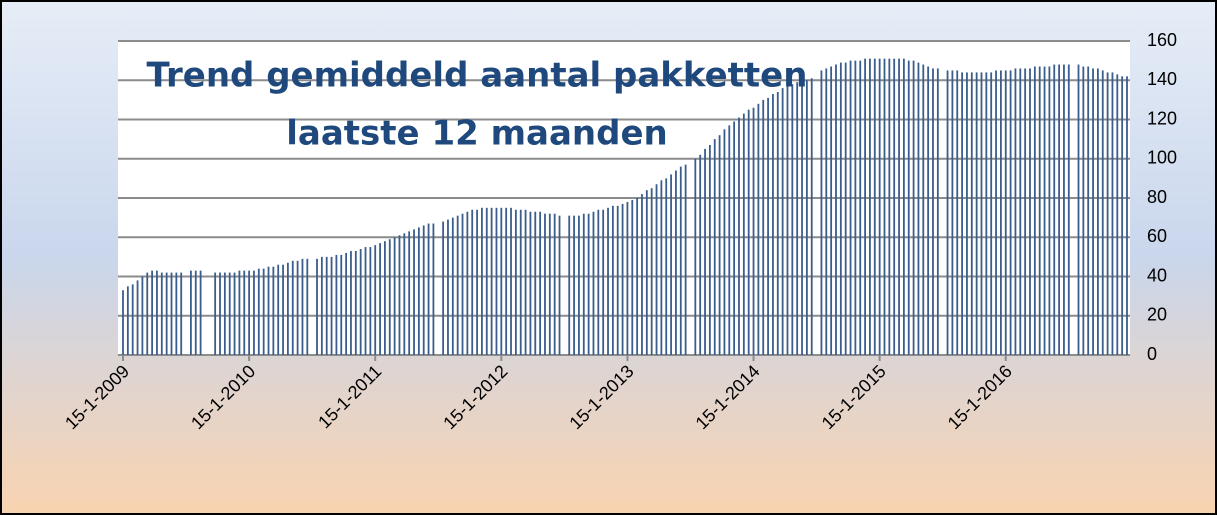 This screenshot has width=1217, height=515. I want to click on y-tick-label: 100, so click(1162, 158).